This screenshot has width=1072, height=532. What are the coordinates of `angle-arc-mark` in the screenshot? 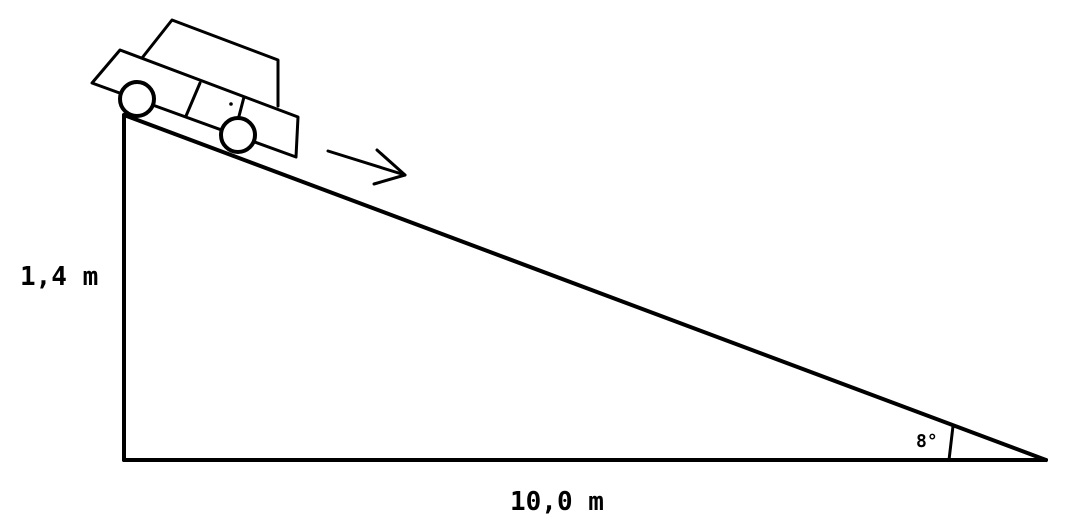 It's located at (951, 443).